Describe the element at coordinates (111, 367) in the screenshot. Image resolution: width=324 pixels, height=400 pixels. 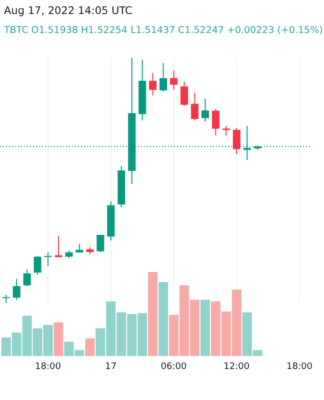
I see `x-tick-label: 17` at that location.